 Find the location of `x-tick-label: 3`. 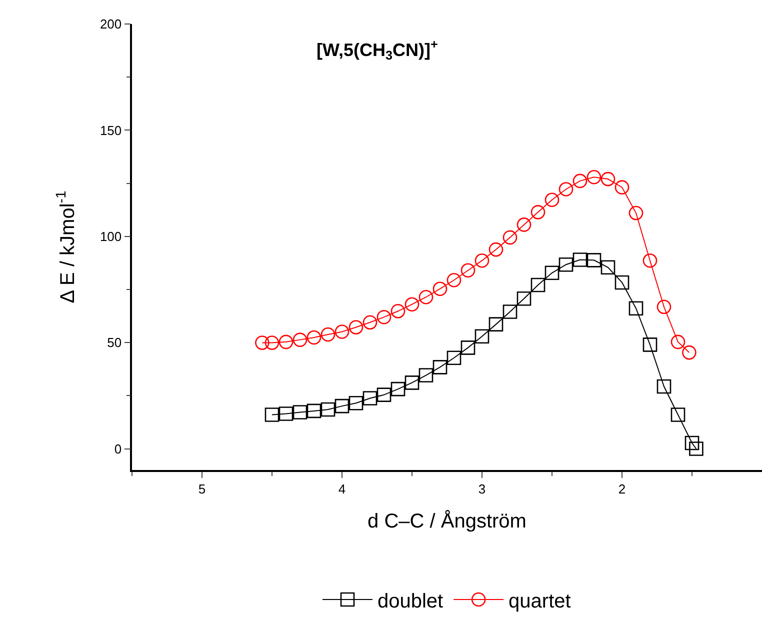

x-tick-label: 3 is located at coordinates (482, 488).